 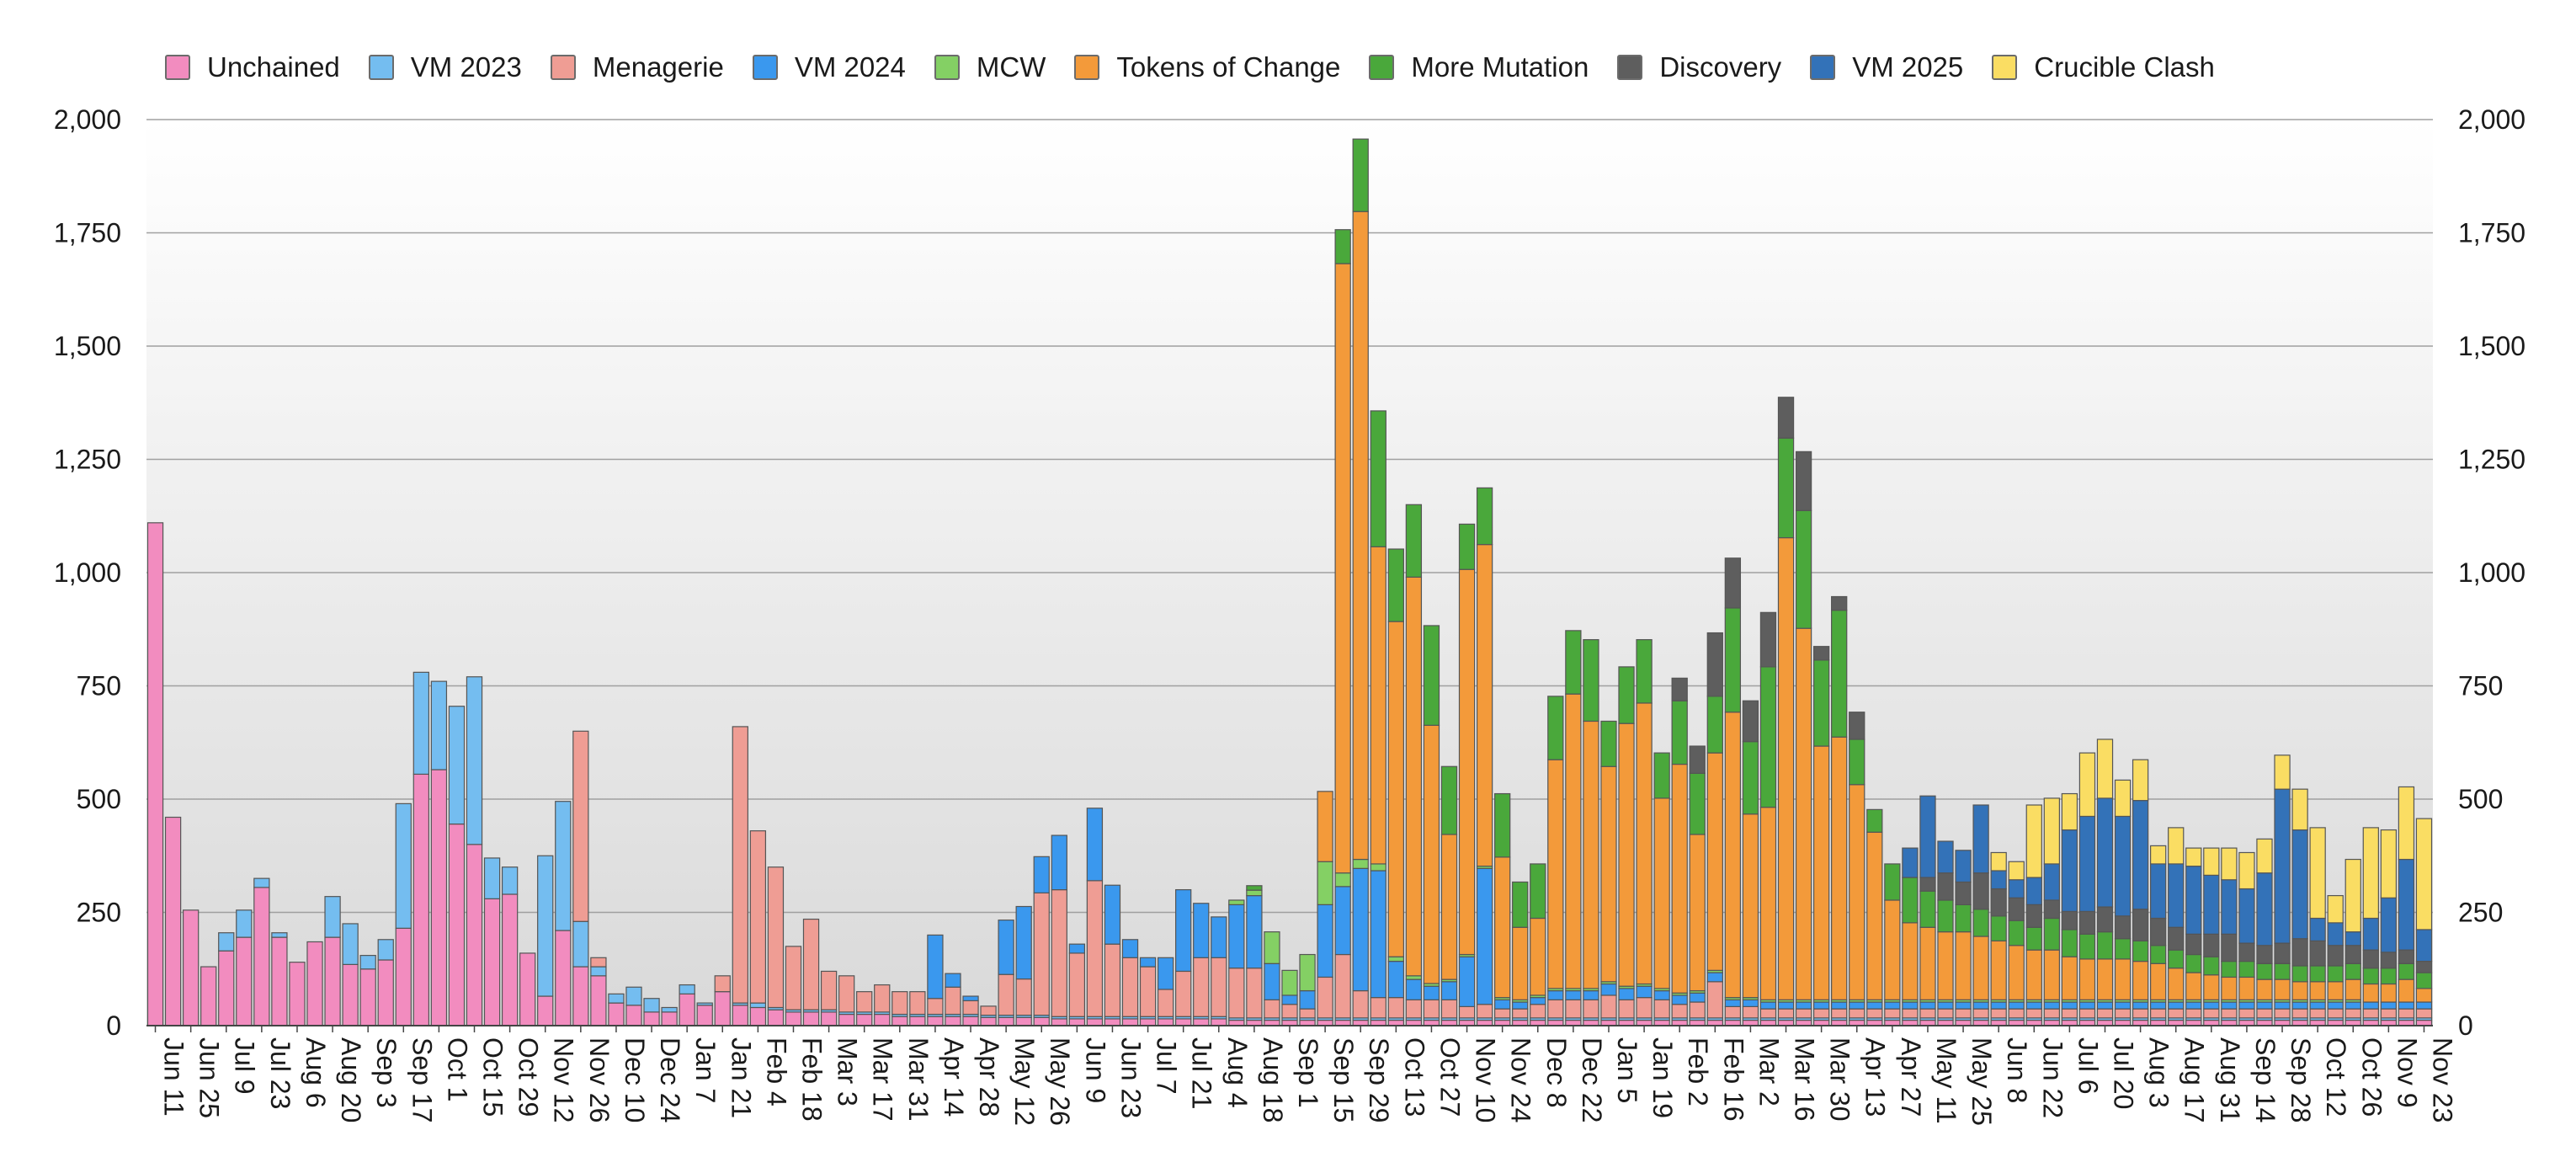 What do you see at coordinates (2442, 1079) in the screenshot?
I see `x-tick-label: Nov 23` at bounding box center [2442, 1079].